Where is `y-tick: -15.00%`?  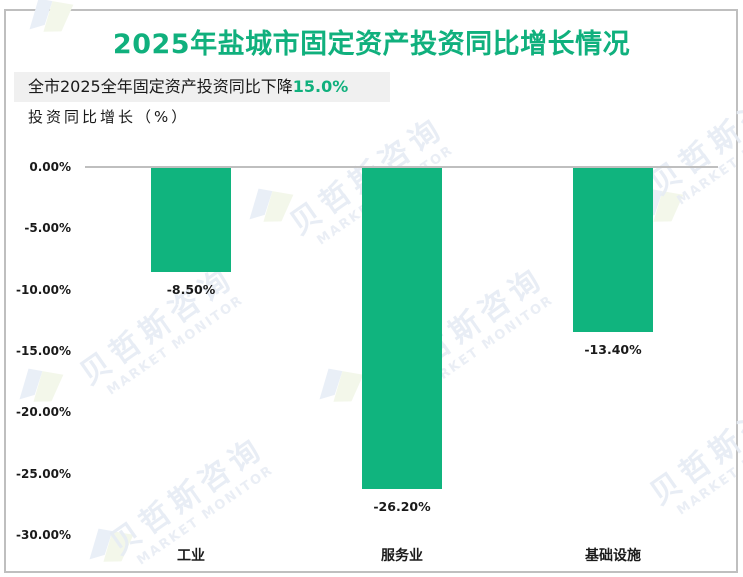 y-tick: -15.00% is located at coordinates (43, 351).